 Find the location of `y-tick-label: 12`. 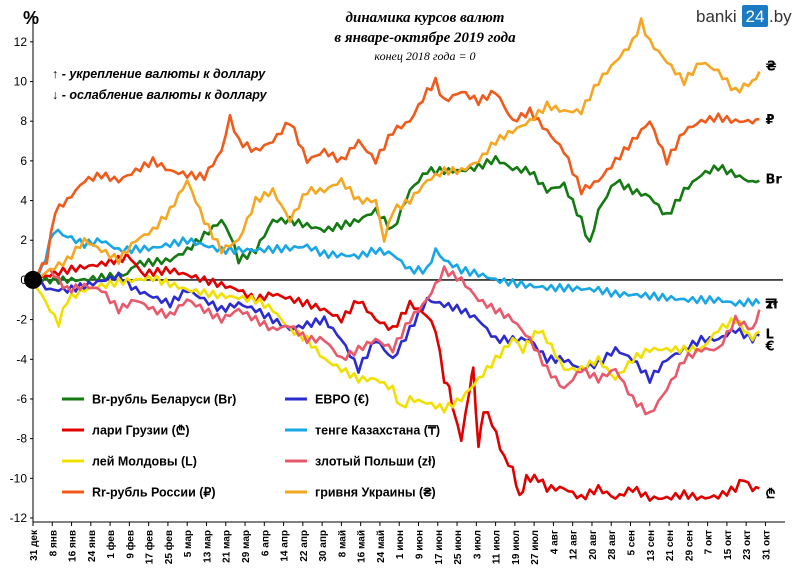

y-tick-label: 12 is located at coordinates (21, 42).